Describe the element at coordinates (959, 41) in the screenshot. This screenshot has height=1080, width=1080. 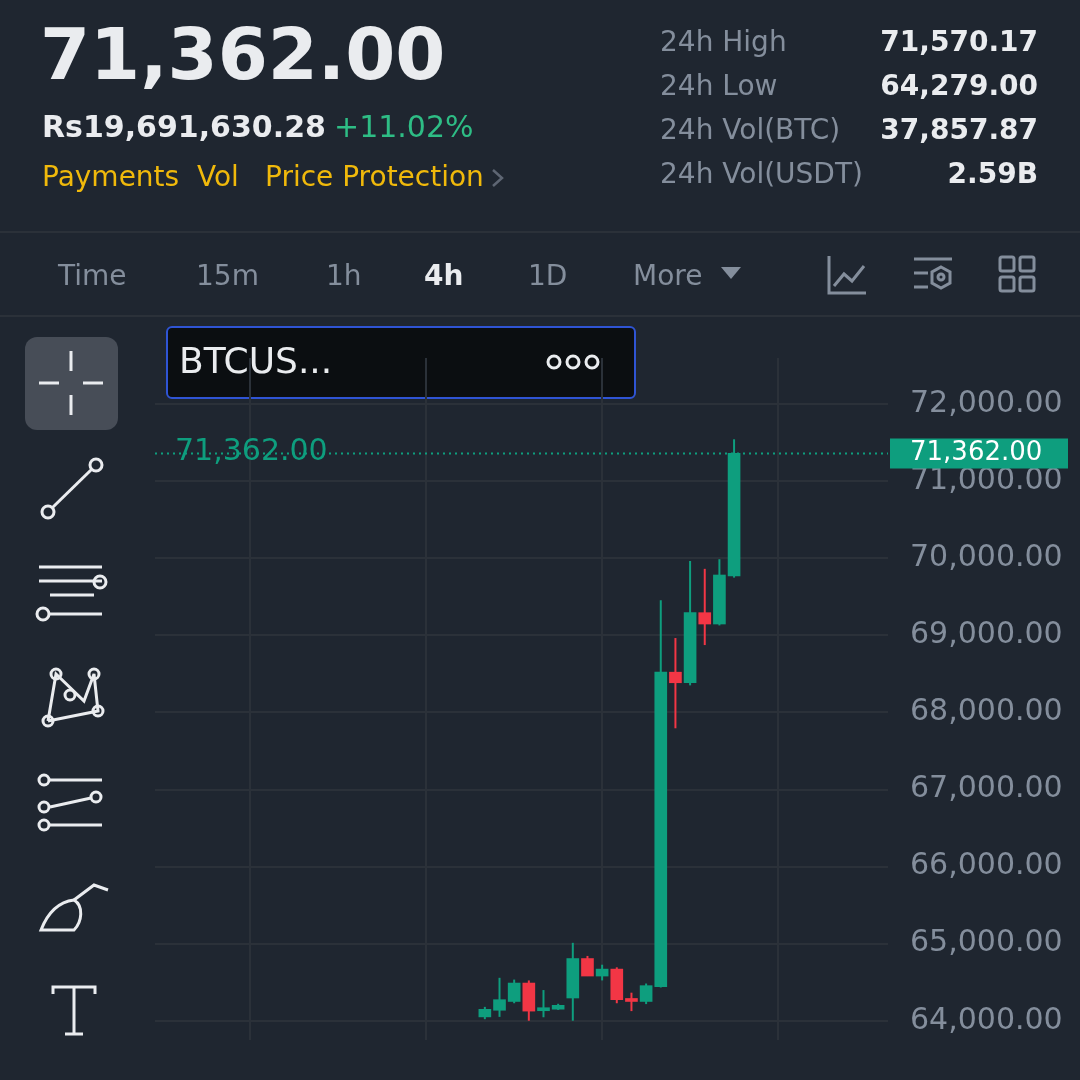
I see `text: 71,570.17` at that location.